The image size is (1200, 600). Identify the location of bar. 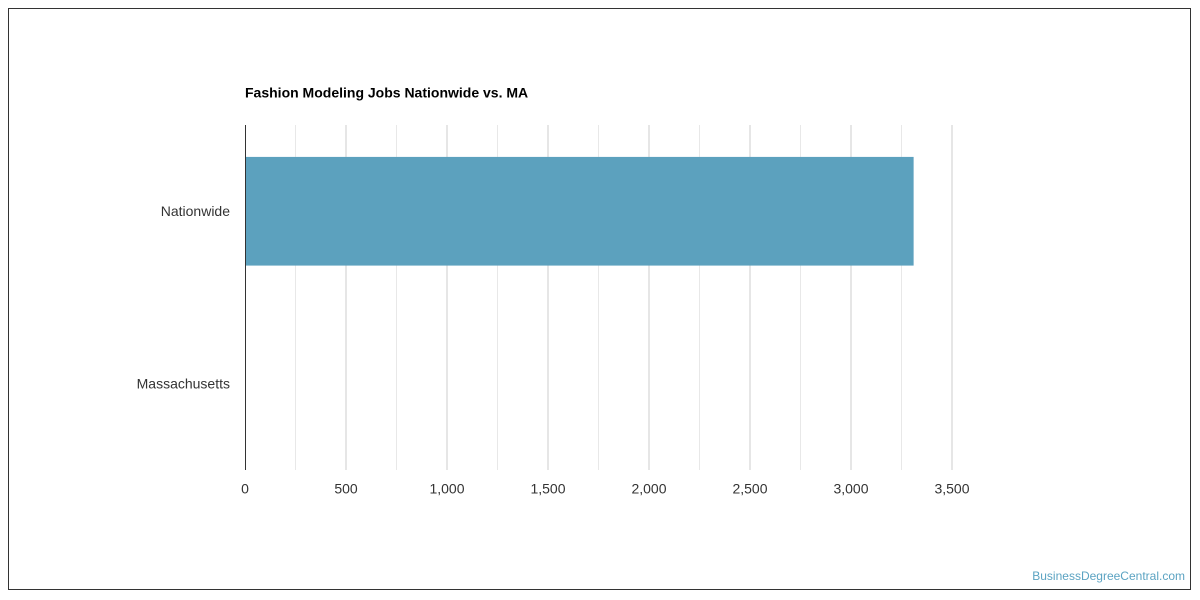
(579, 211).